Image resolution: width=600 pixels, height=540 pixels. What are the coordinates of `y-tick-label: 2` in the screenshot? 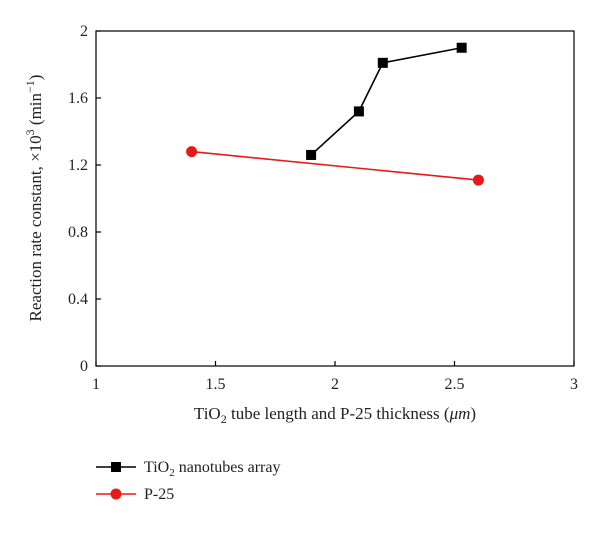 It's located at (84, 31).